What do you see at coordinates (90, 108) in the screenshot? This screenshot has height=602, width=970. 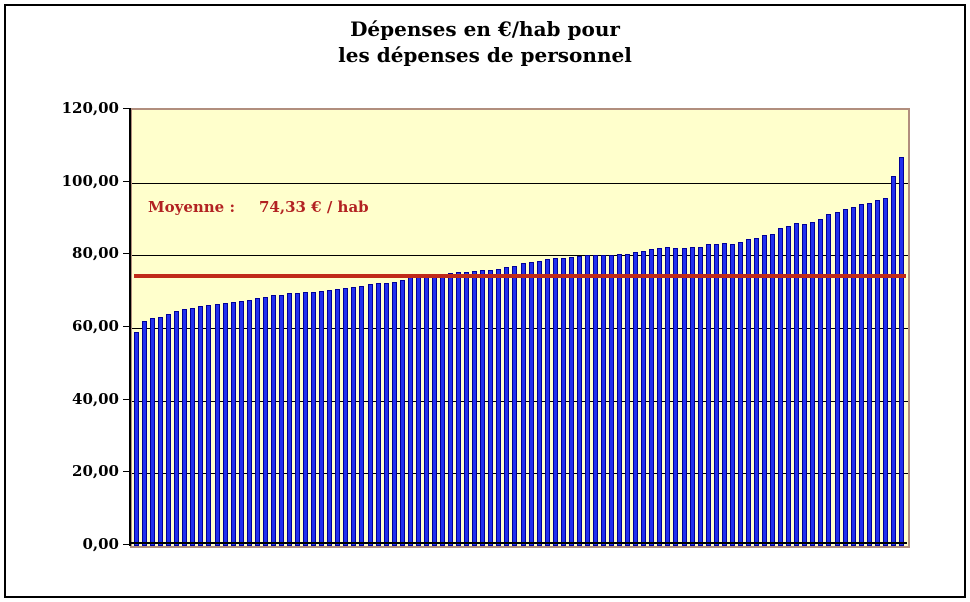 I see `y-axis-tick-label: 120,00` at bounding box center [90, 108].